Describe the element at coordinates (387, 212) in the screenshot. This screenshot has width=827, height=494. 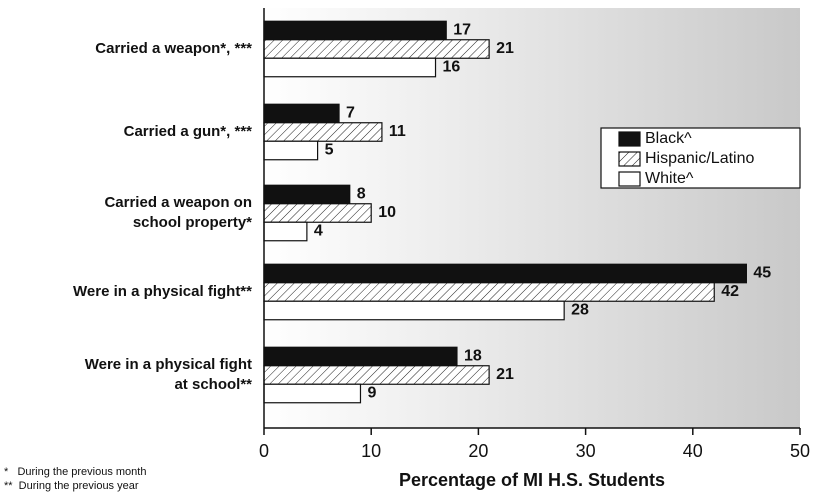
I see `value-label: 10` at that location.